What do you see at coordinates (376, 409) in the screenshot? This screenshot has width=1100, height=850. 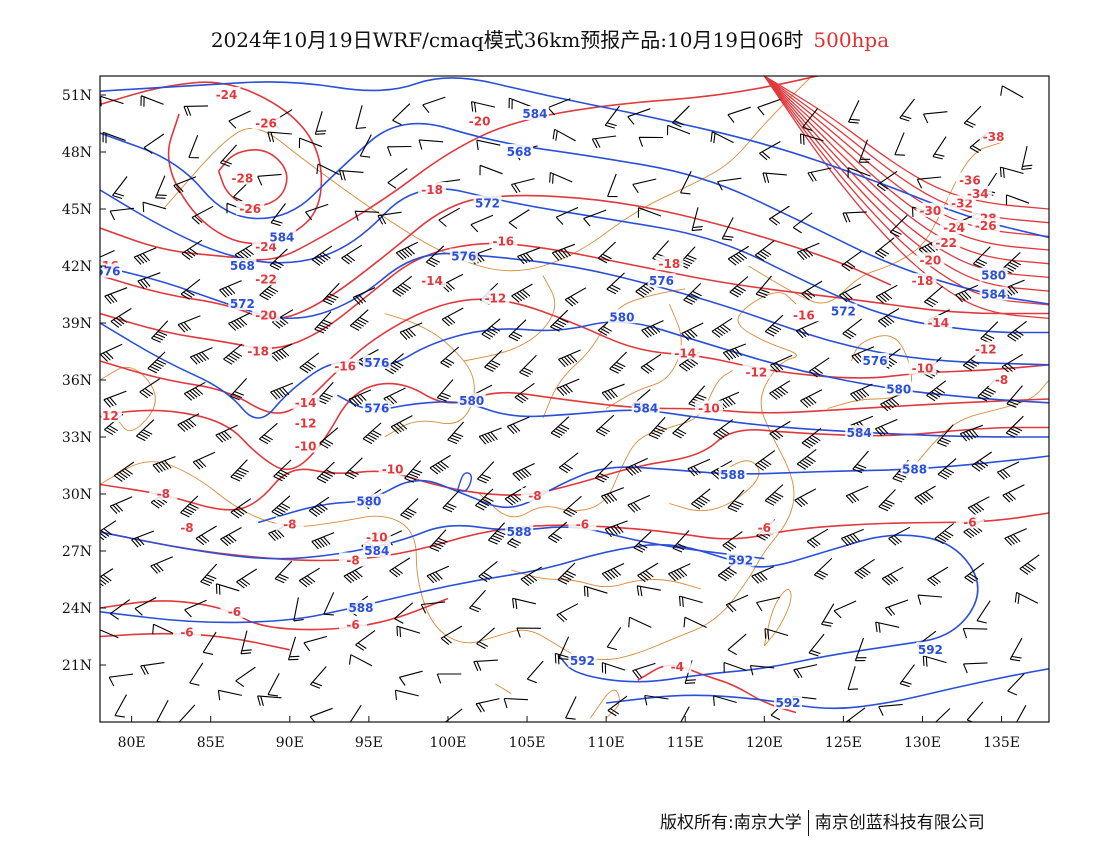 I see `height-label: 576` at bounding box center [376, 409].